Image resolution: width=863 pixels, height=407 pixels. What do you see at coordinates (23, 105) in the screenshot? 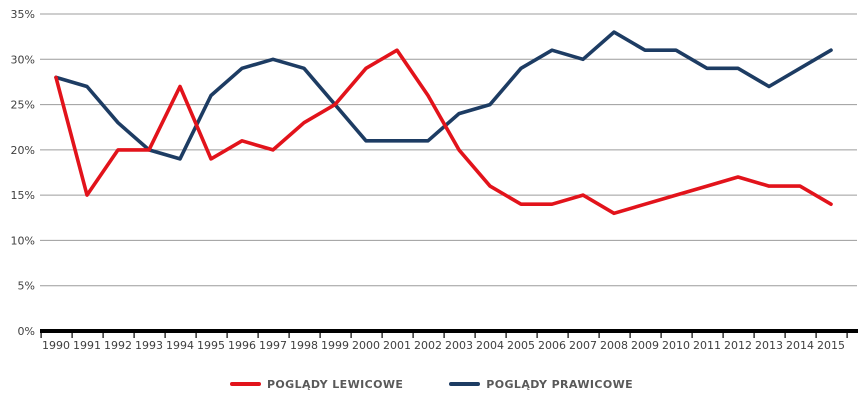
I see `y-axis-tick-label: 25%` at bounding box center [23, 105].